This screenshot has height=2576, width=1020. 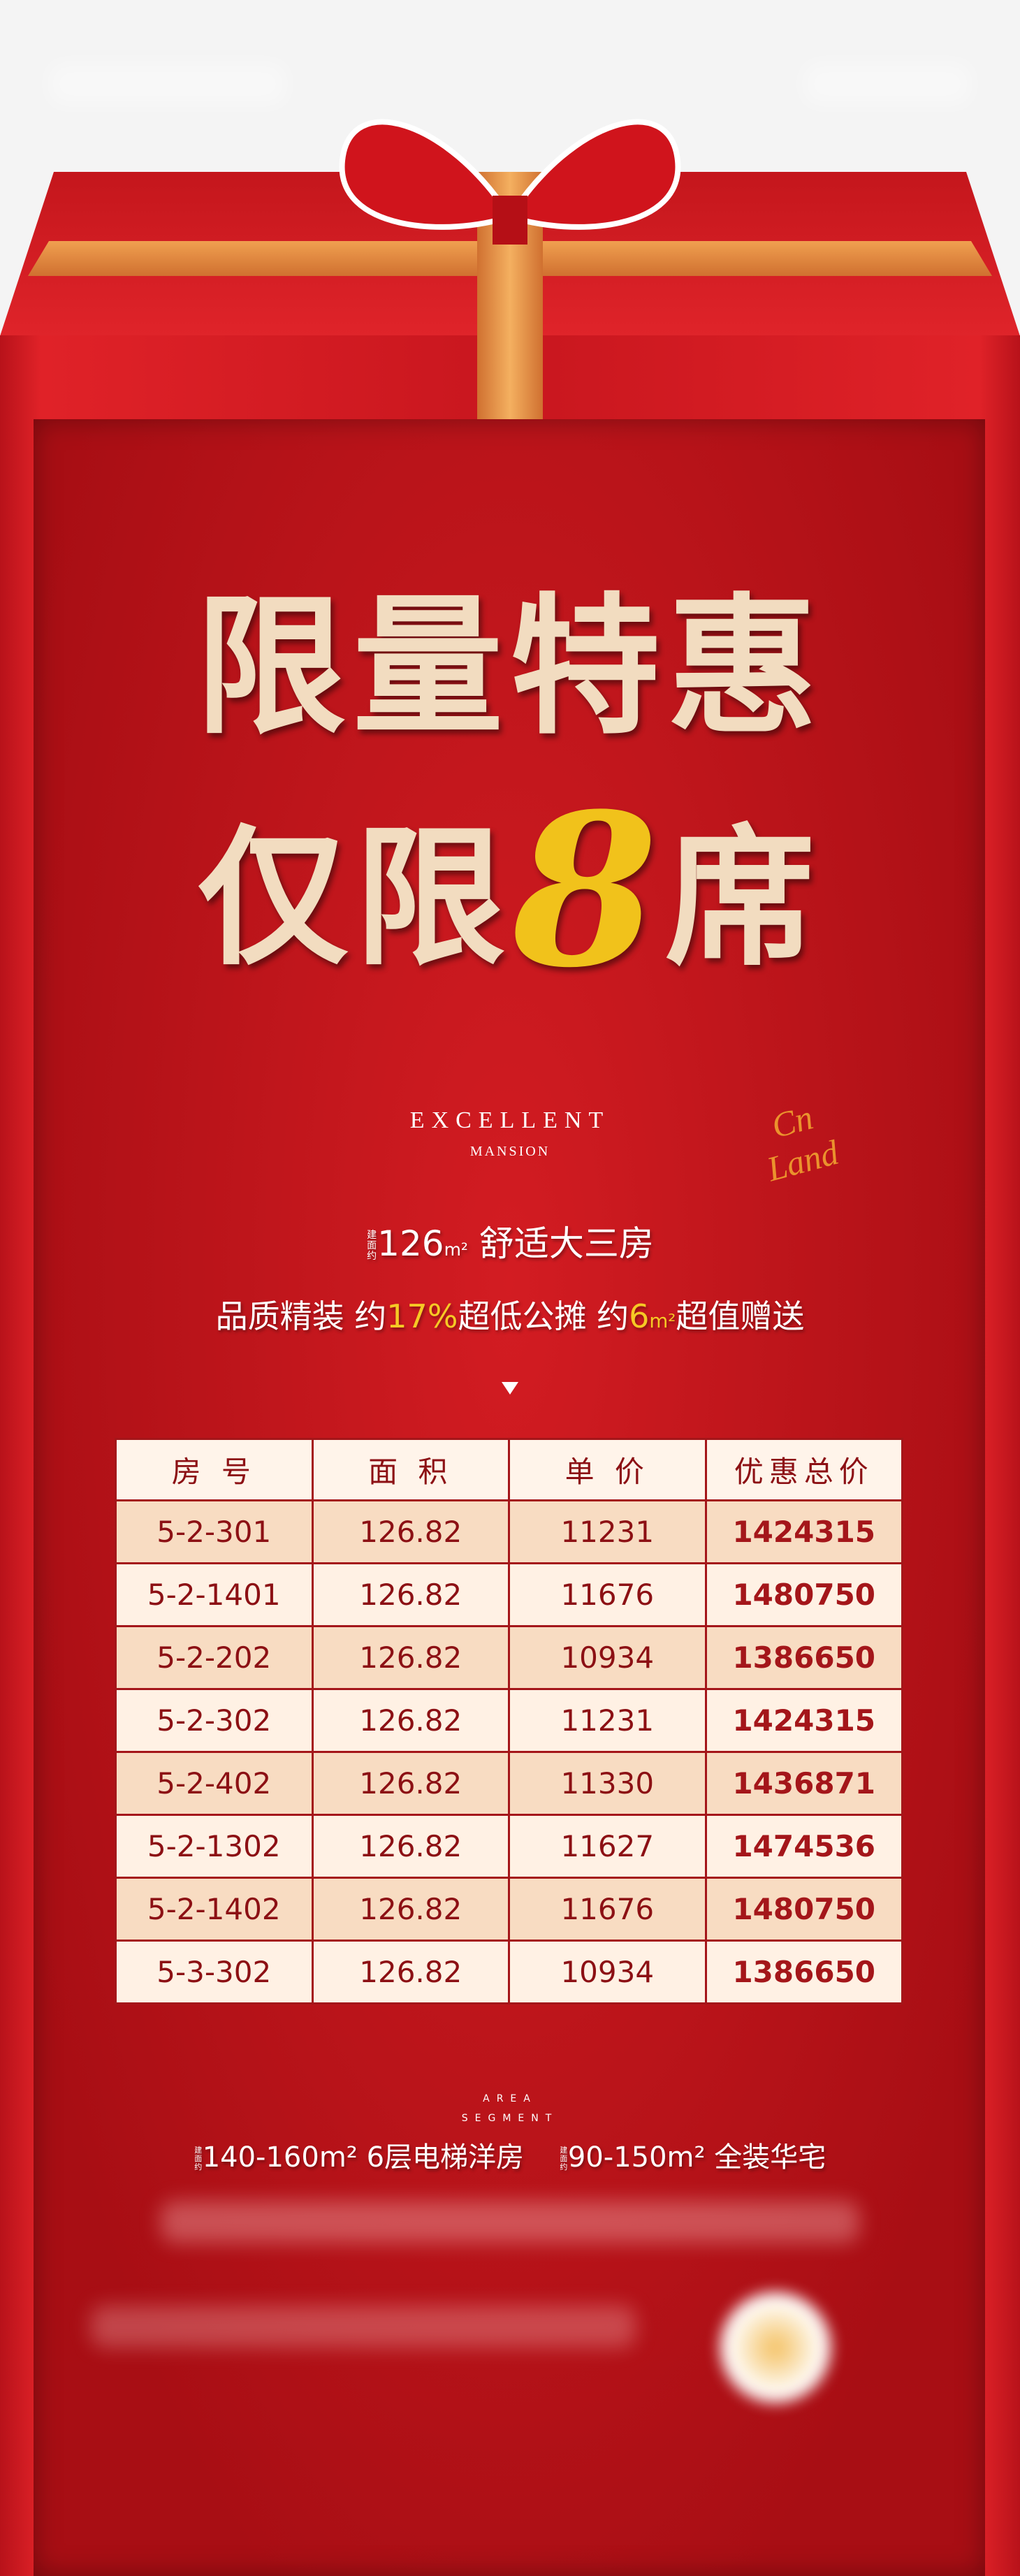 I want to click on table-row: 5-2-402 126.82 11330 1436871, so click(x=509, y=1784).